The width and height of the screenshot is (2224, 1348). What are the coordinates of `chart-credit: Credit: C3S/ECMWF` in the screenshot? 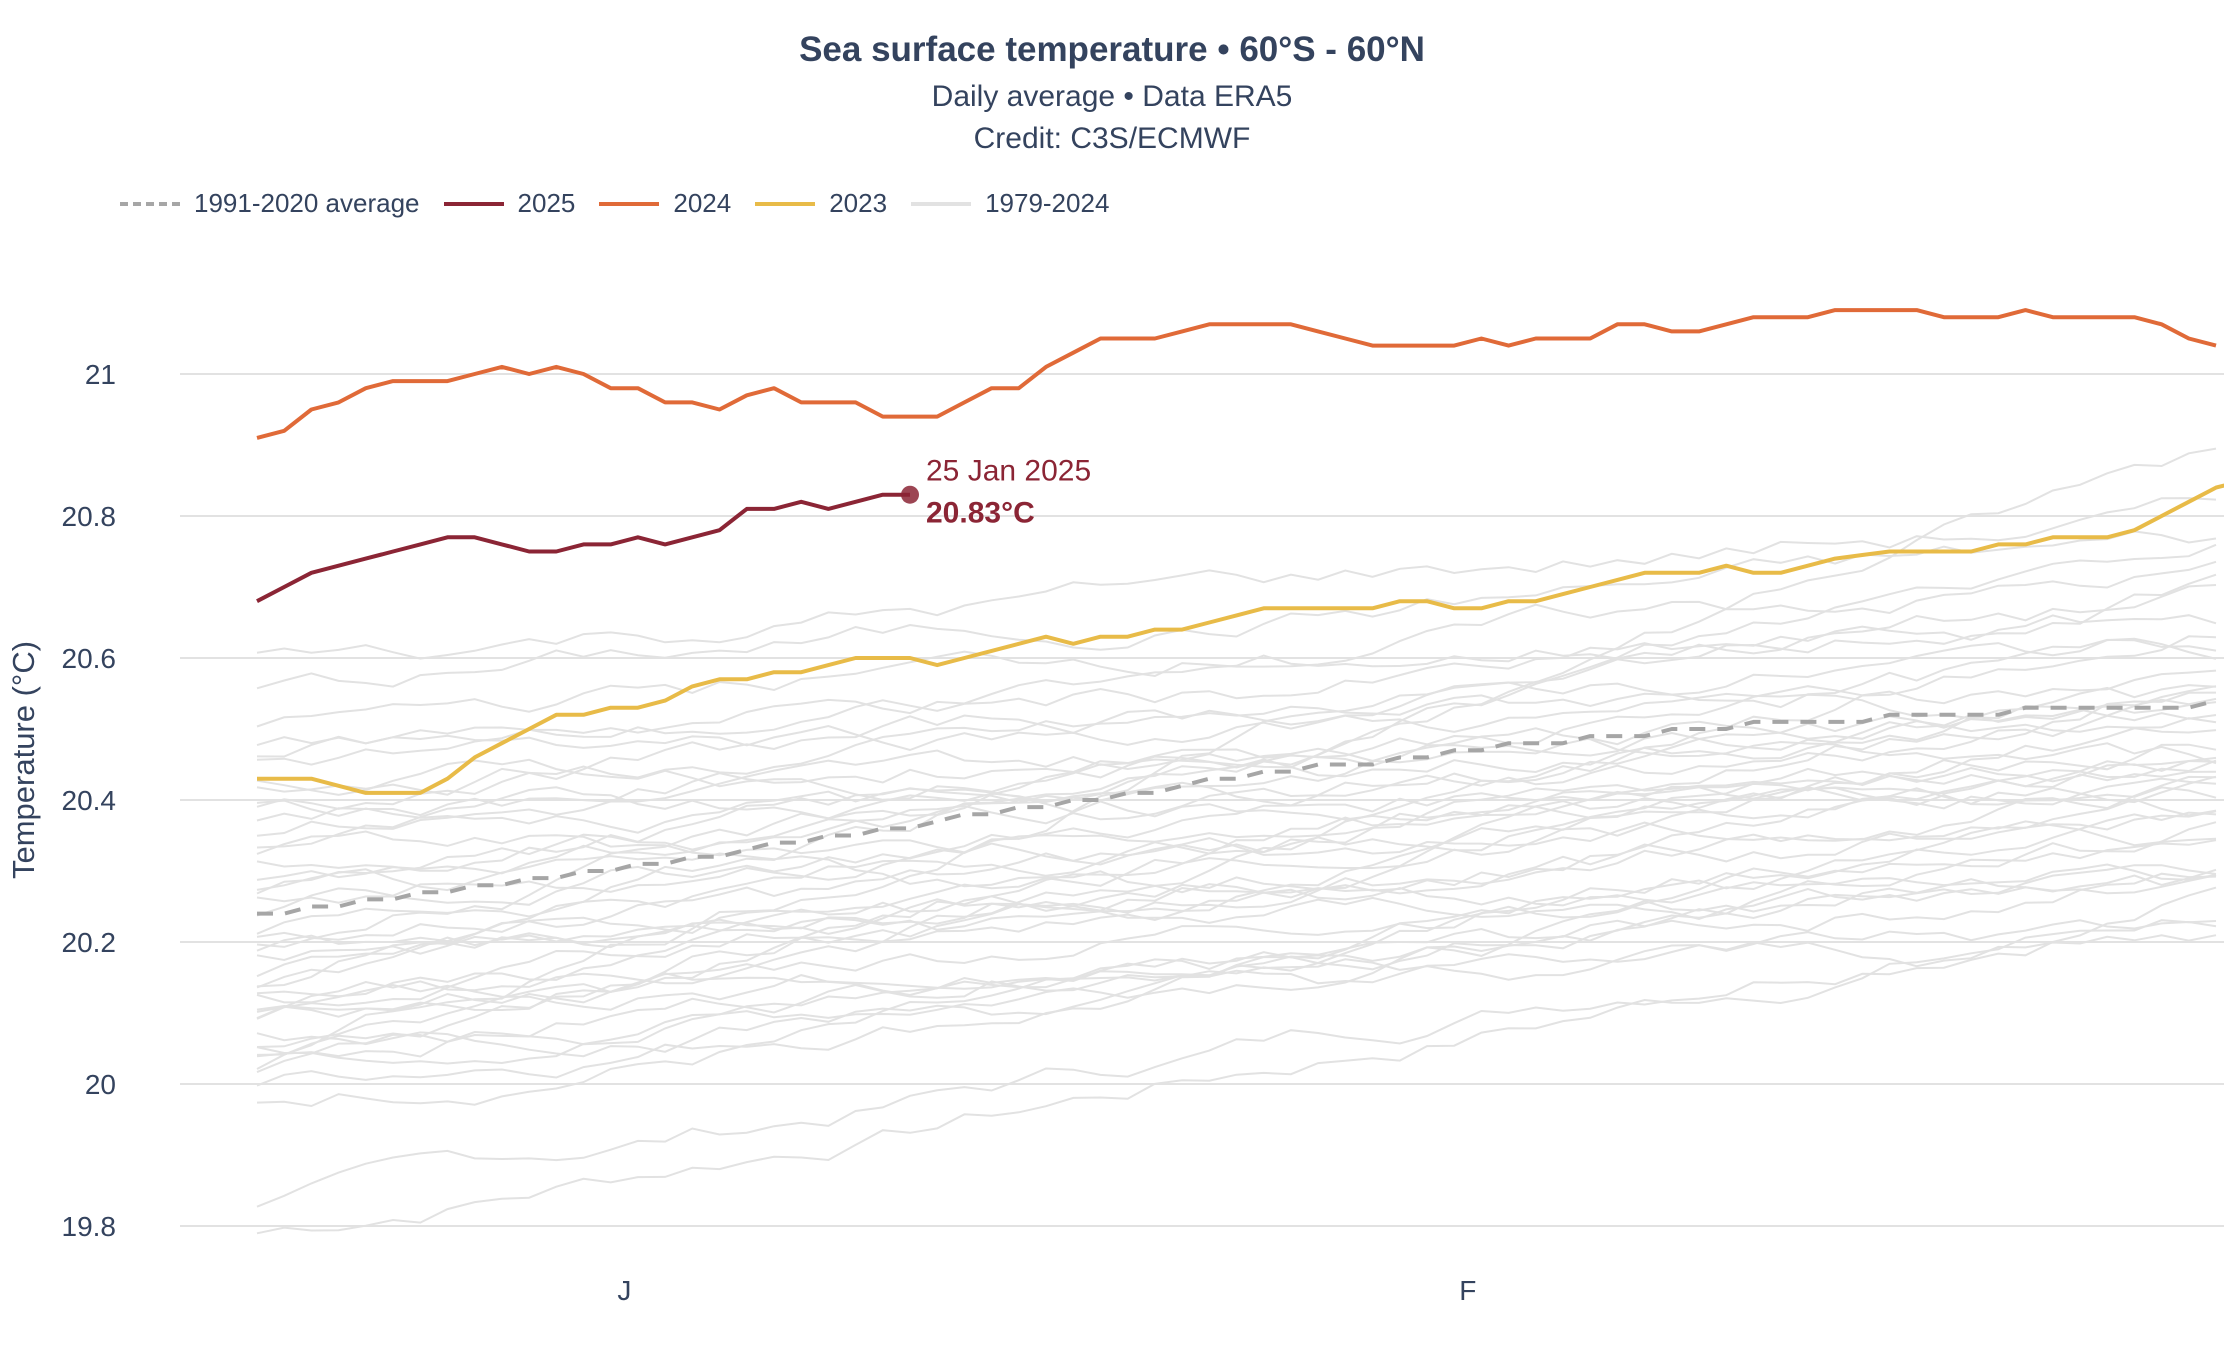 It's located at (1112, 138).